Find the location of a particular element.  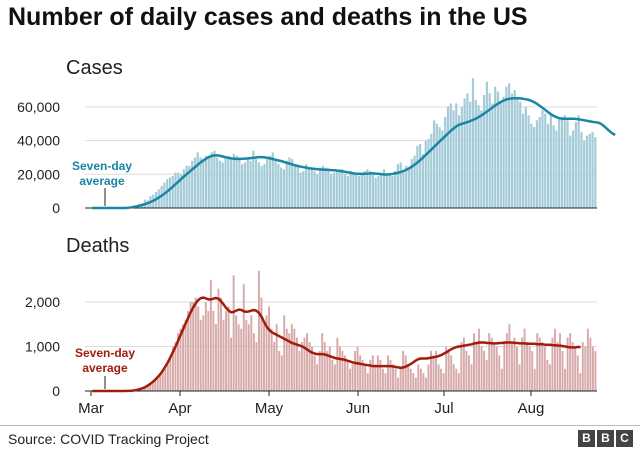

deaths-y-tick-label: 0 is located at coordinates (56, 391).